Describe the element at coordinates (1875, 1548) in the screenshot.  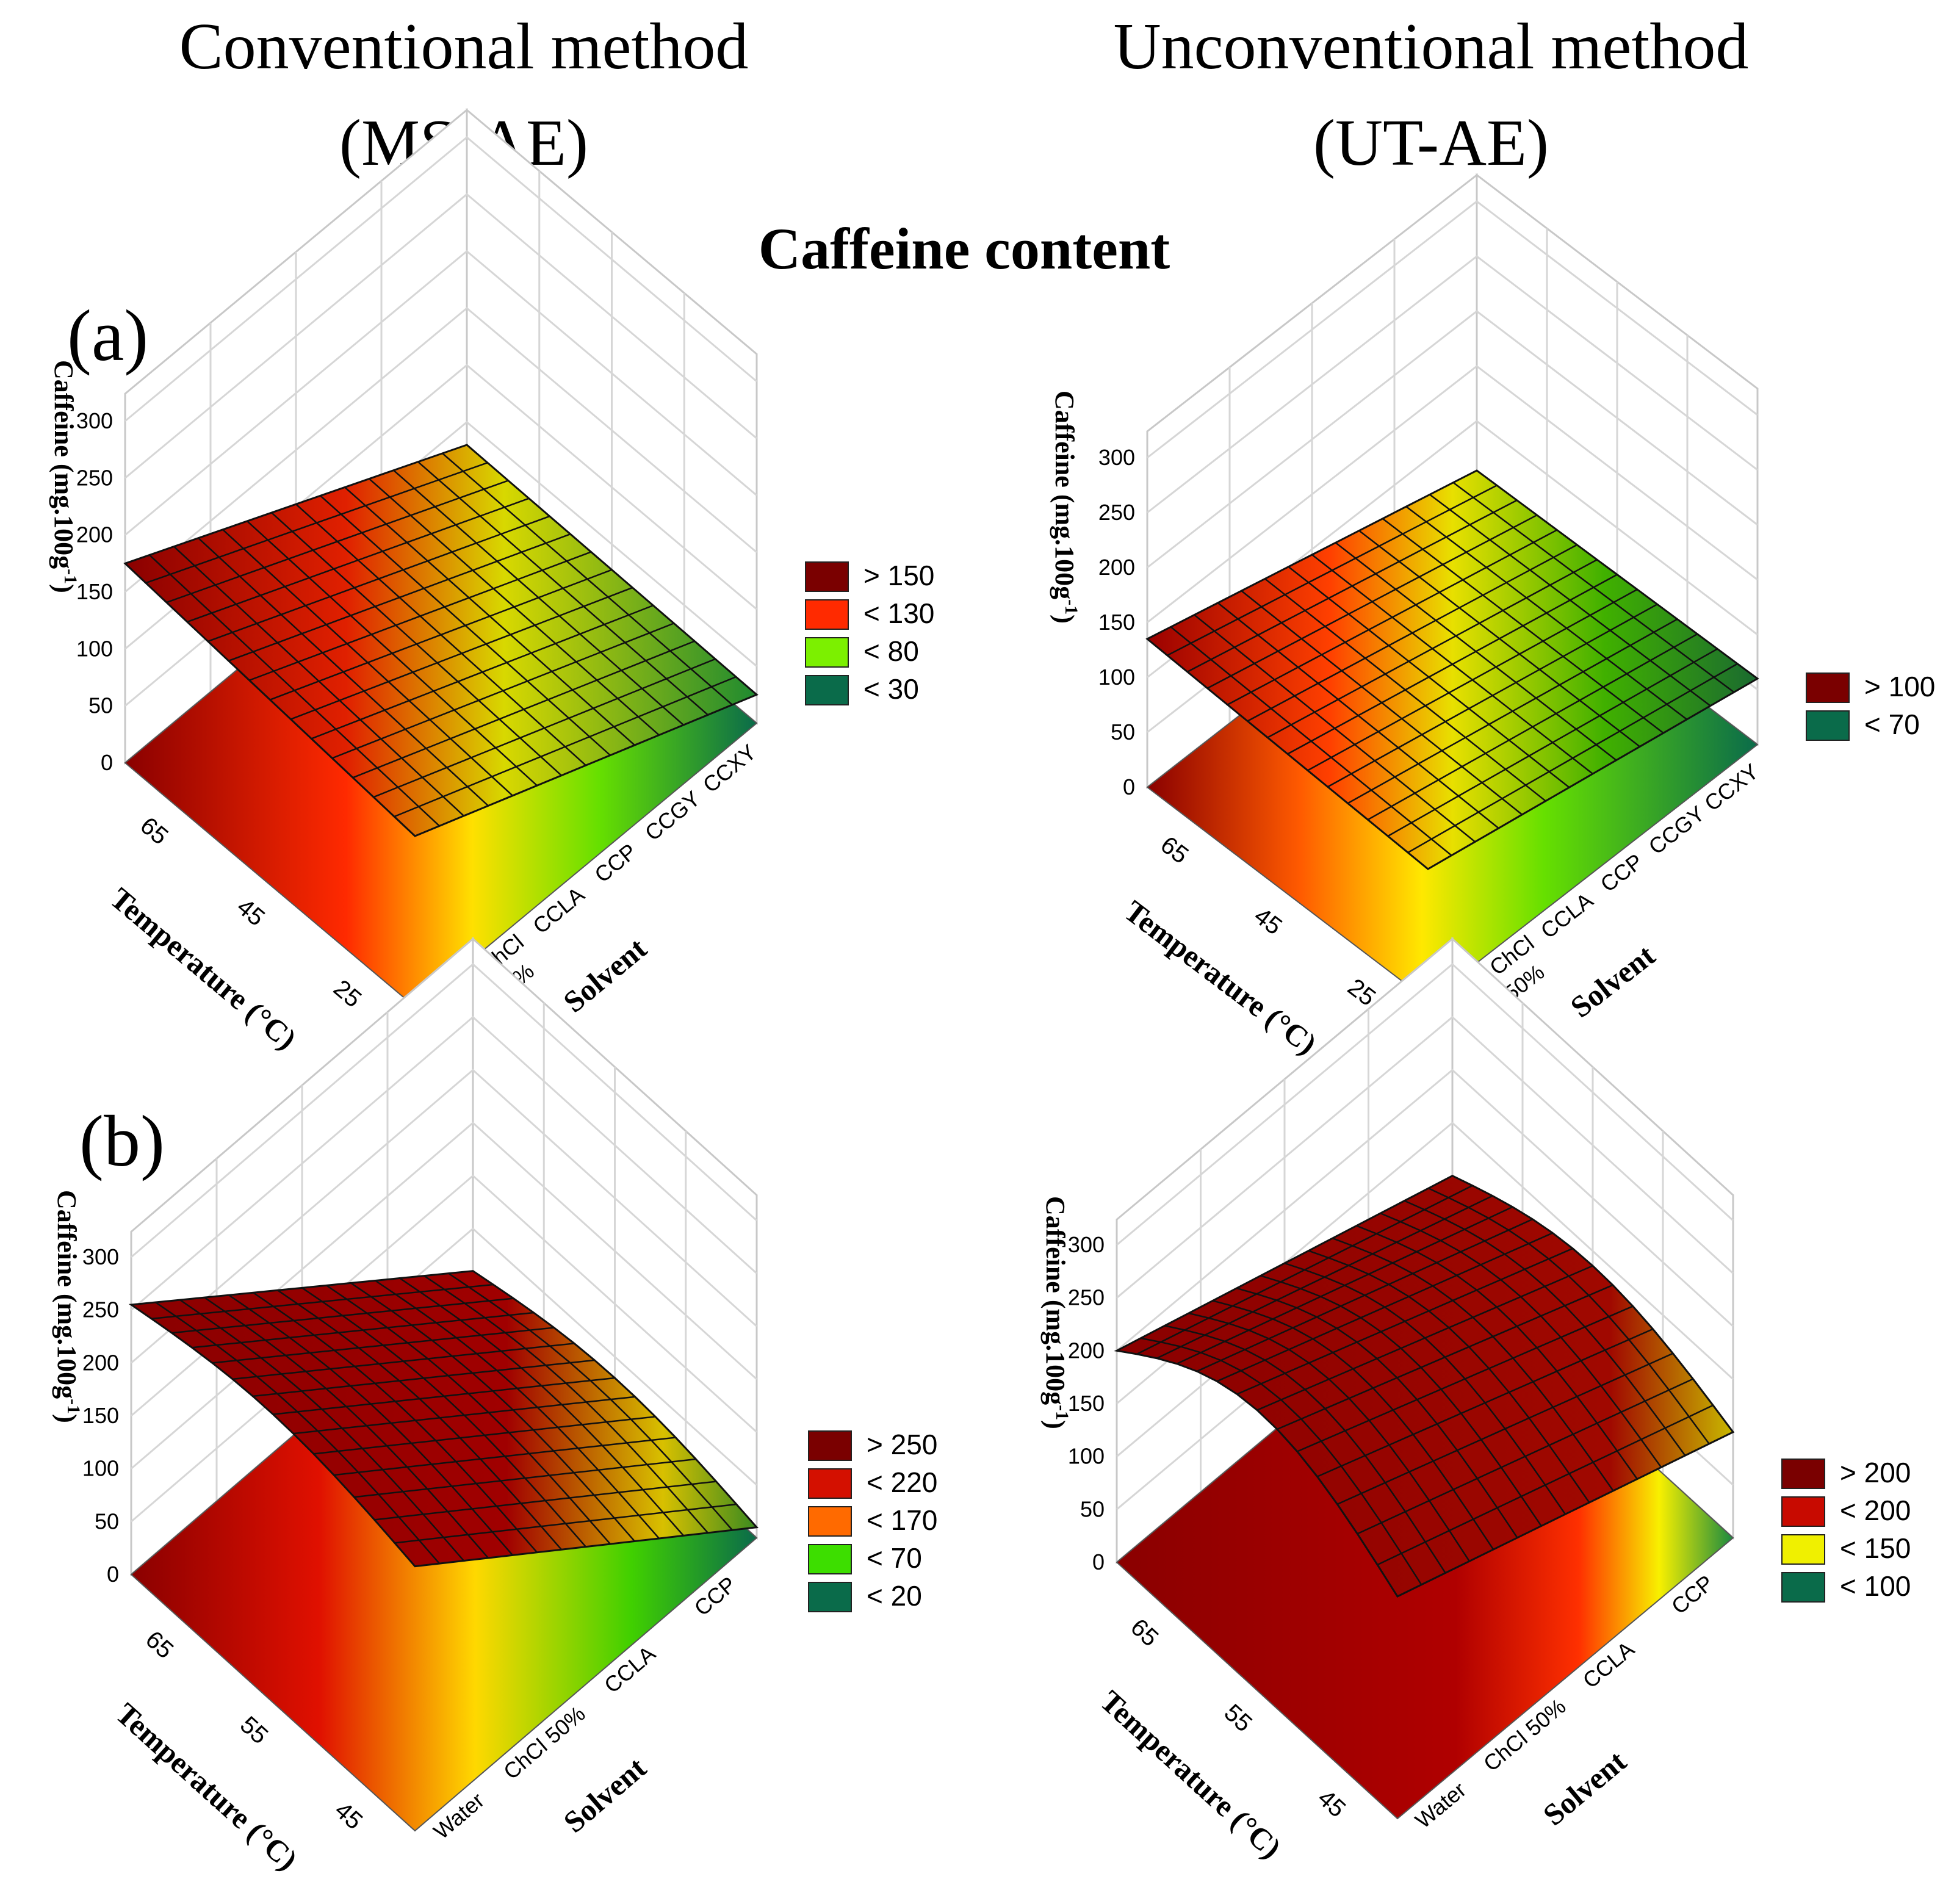
I see `legend-label: < 150` at that location.